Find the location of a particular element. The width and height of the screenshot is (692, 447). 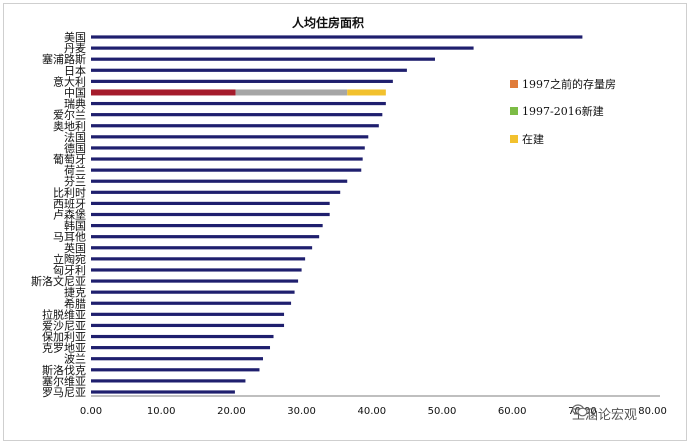

bar-保加利亚 is located at coordinates (182, 336).